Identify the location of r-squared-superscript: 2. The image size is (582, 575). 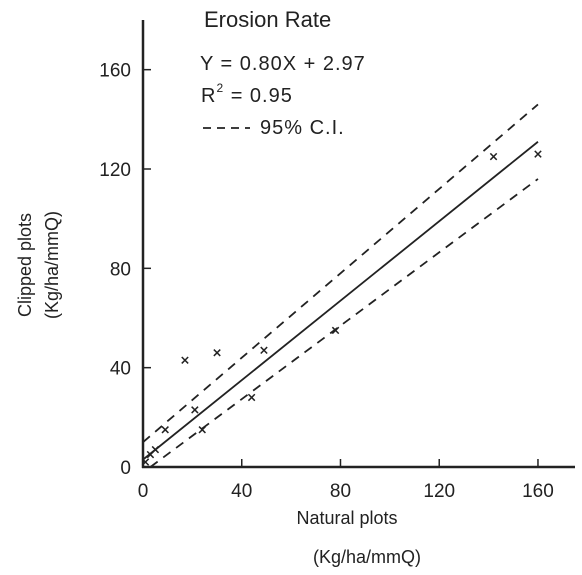
(220, 88).